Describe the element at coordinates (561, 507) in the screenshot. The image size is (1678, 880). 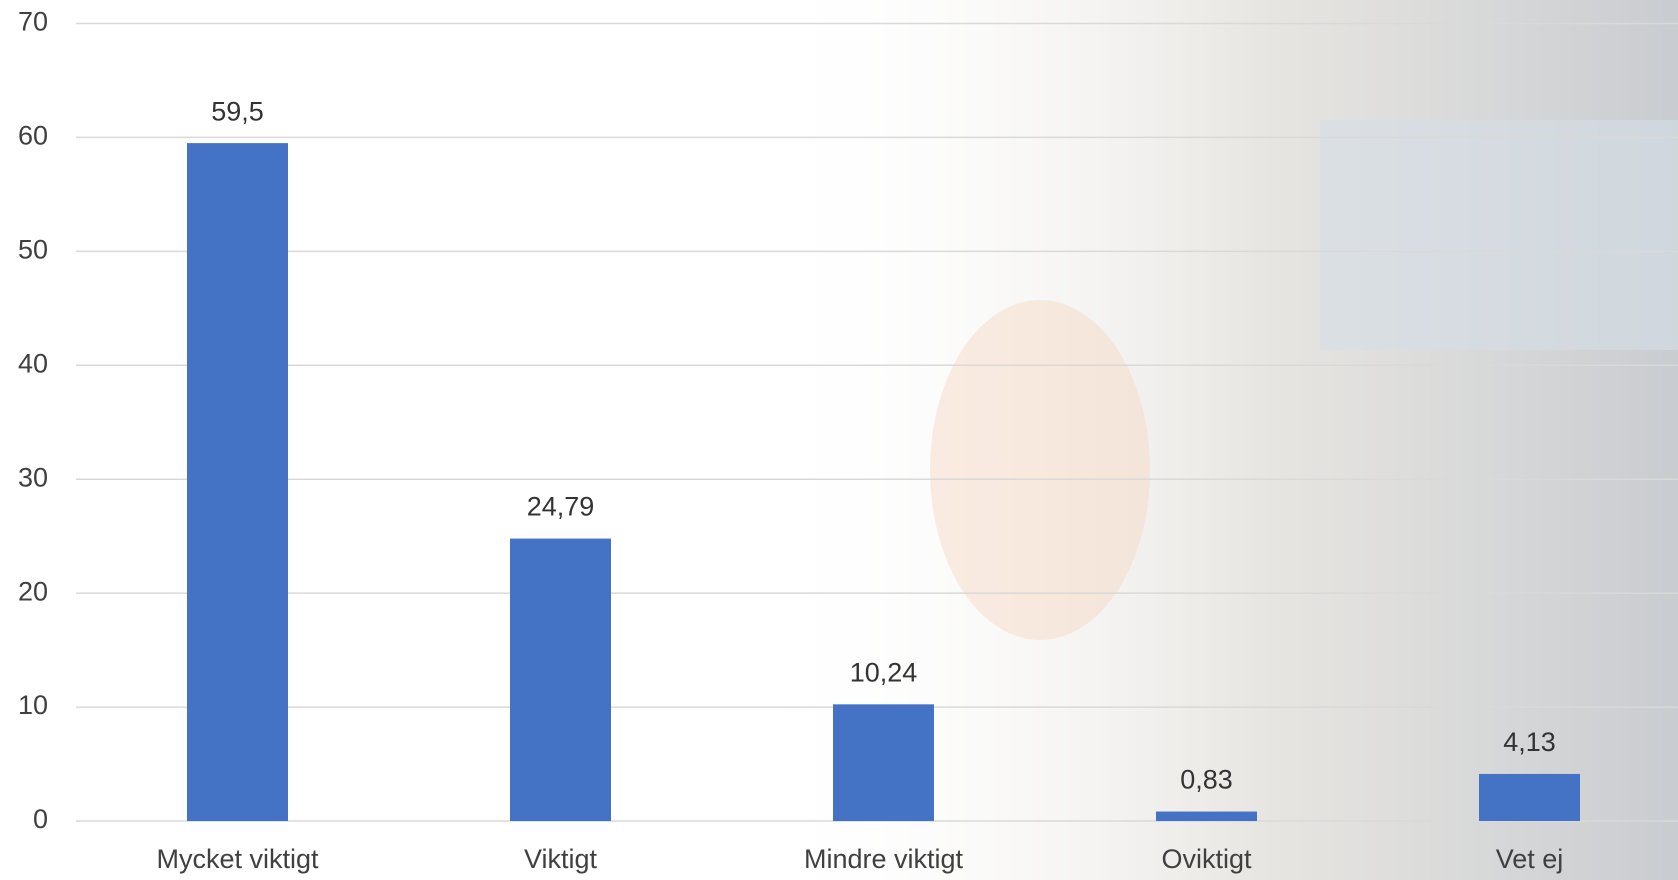
I see `value-label: 24,79` at that location.